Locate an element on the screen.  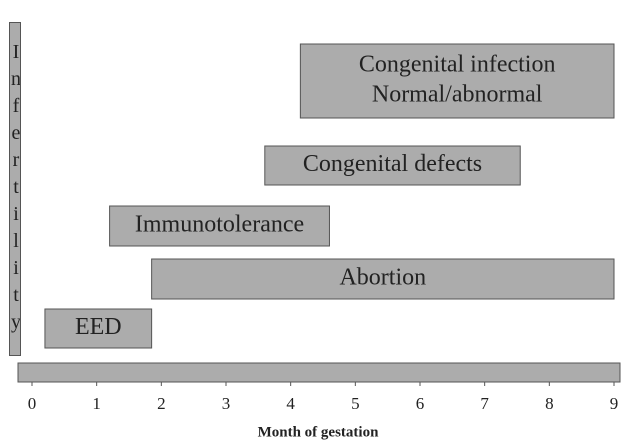
side-label: Infertility is located at coordinates (15, 189).